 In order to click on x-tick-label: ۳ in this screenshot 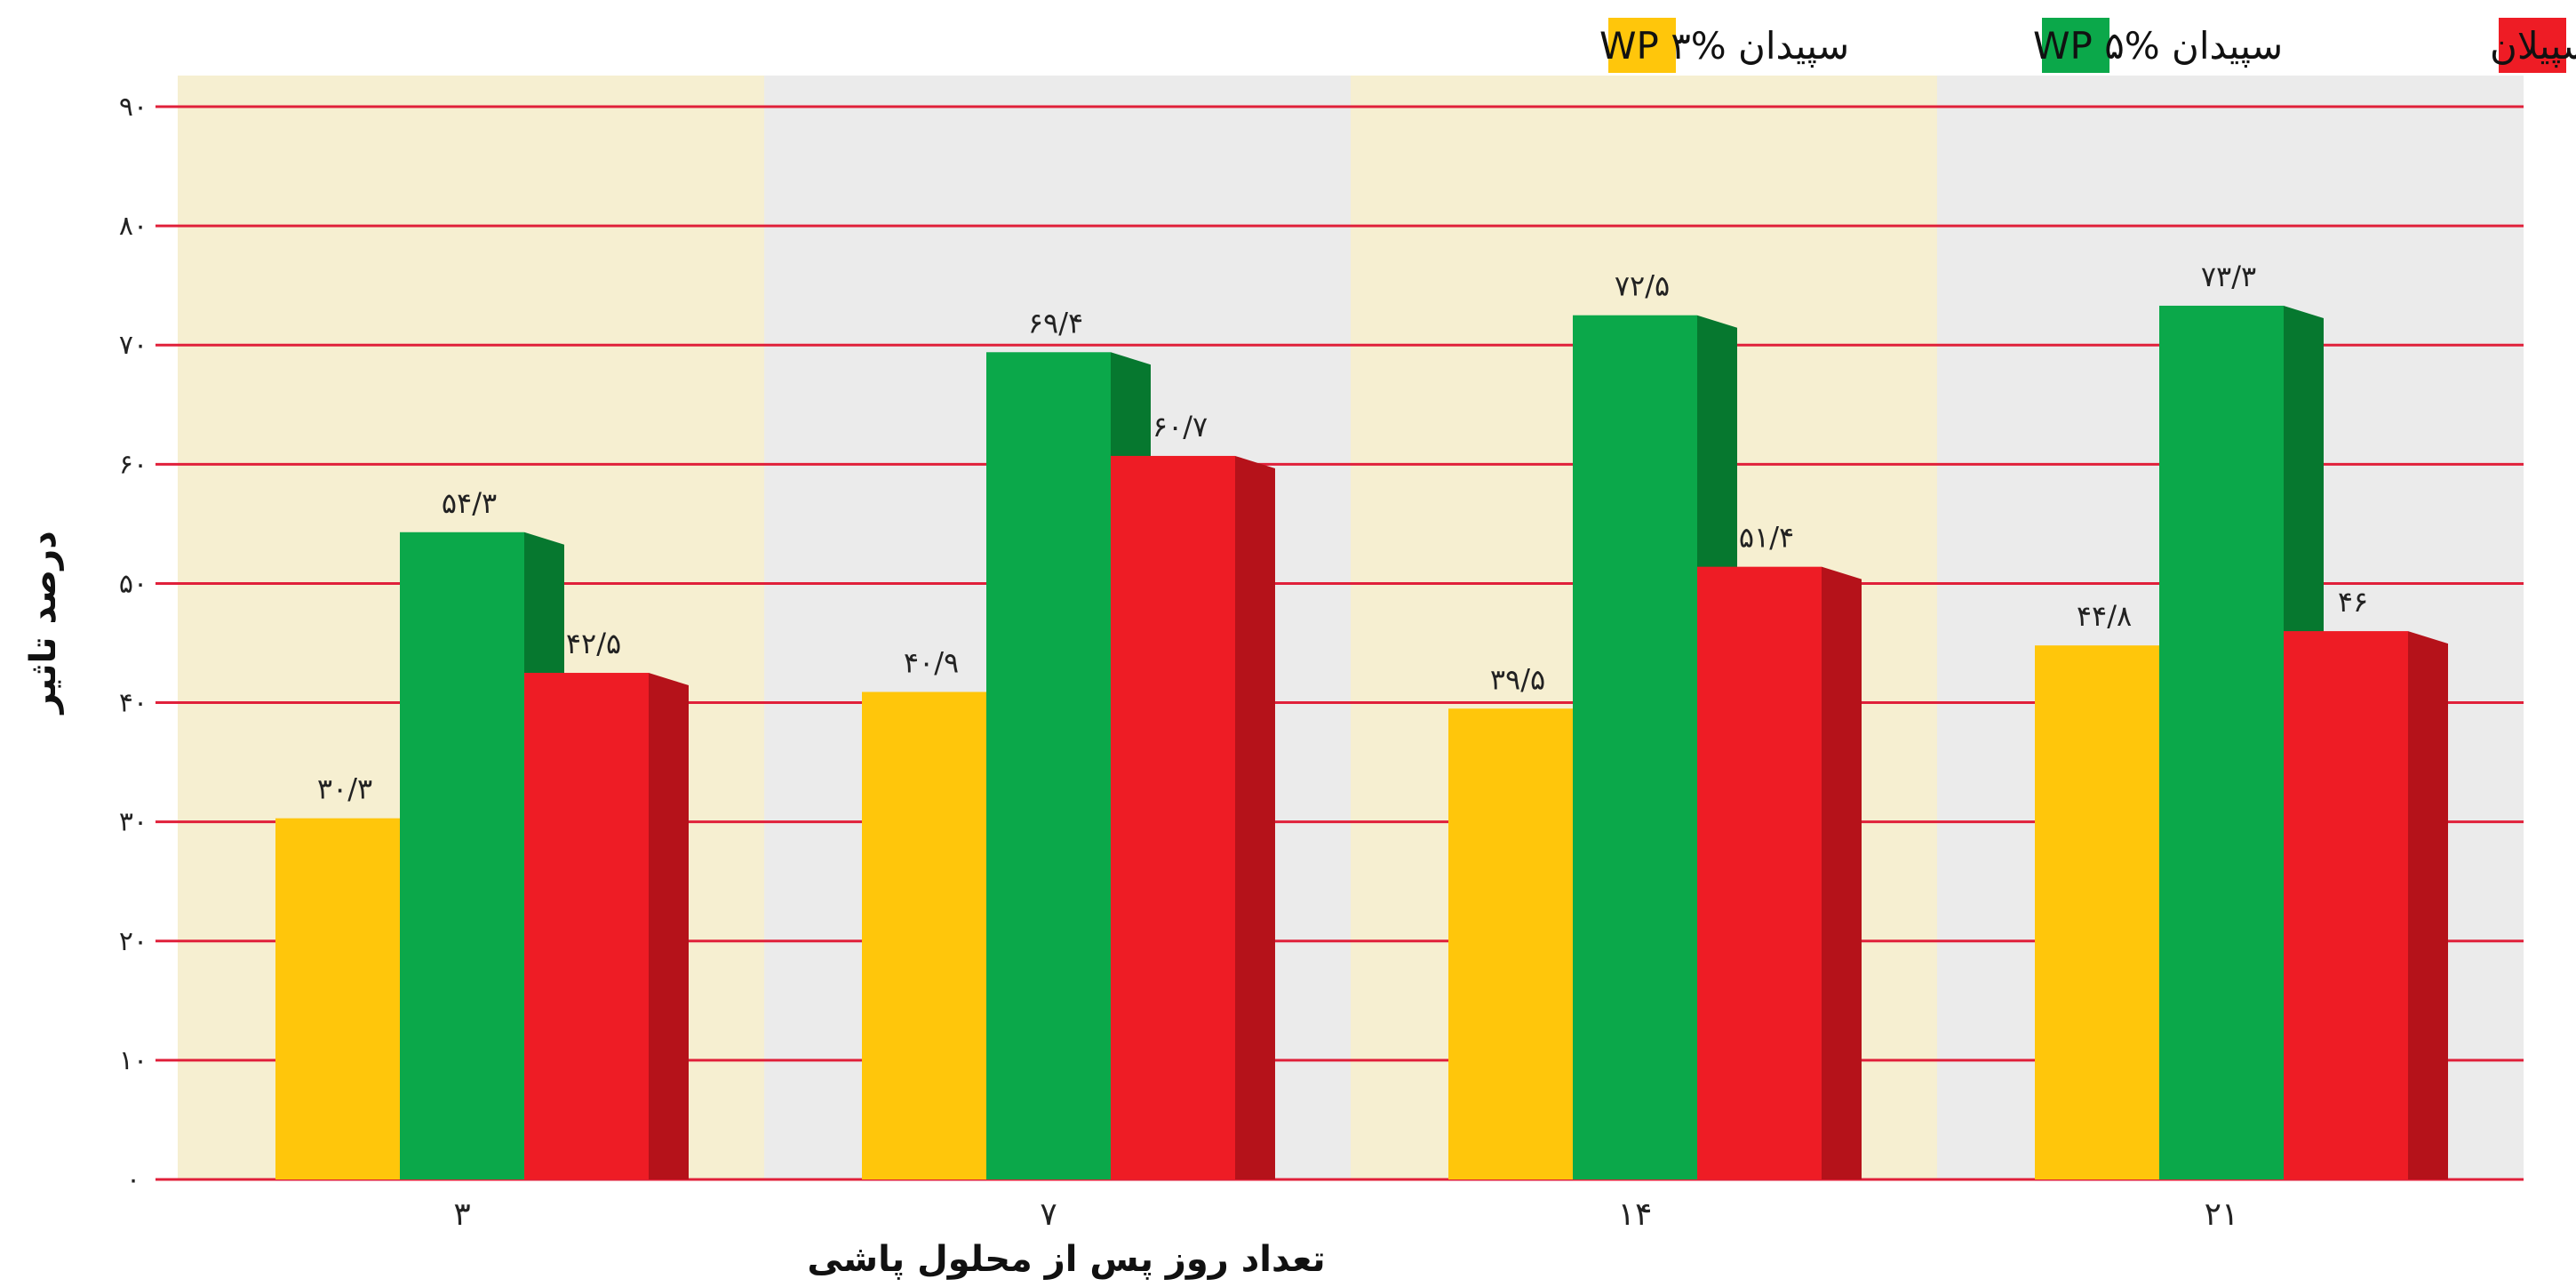, I will do `click(462, 1214)`.